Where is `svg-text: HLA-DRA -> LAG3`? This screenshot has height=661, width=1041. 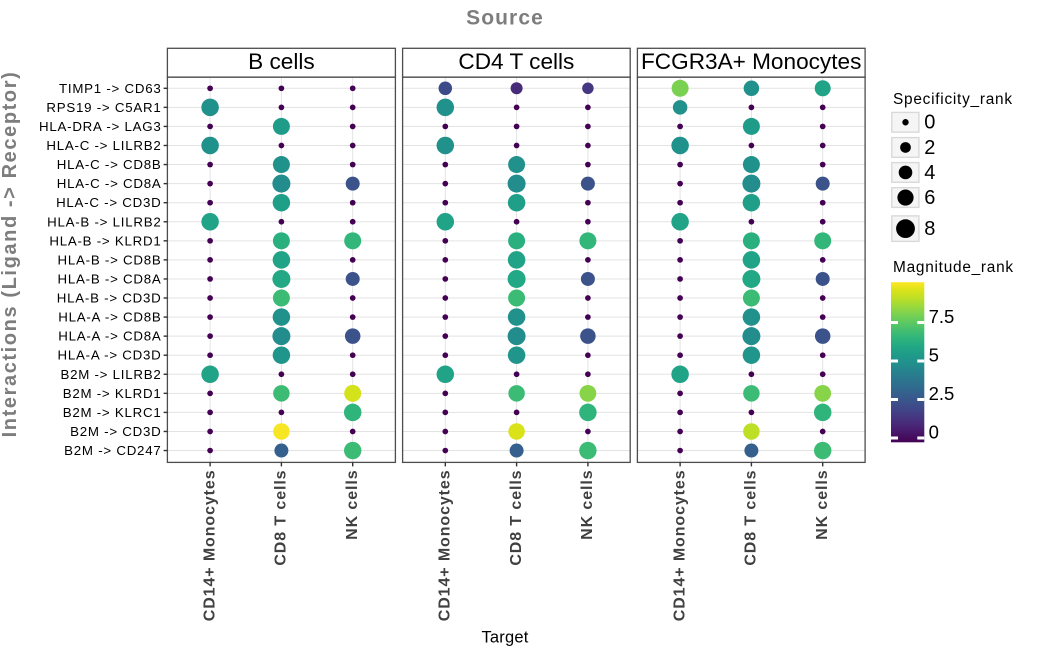 svg-text: HLA-DRA -> LAG3 is located at coordinates (100, 126).